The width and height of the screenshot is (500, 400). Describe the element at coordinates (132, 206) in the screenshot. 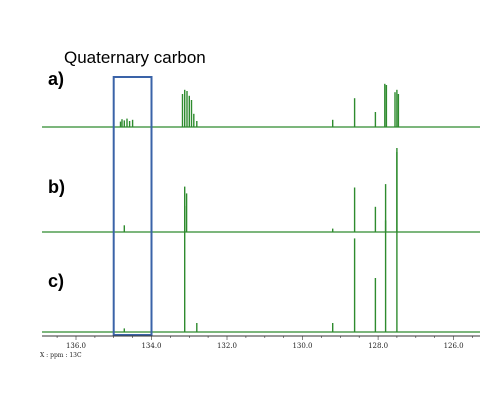

I see `quaternary-carbon-highlight-box` at that location.